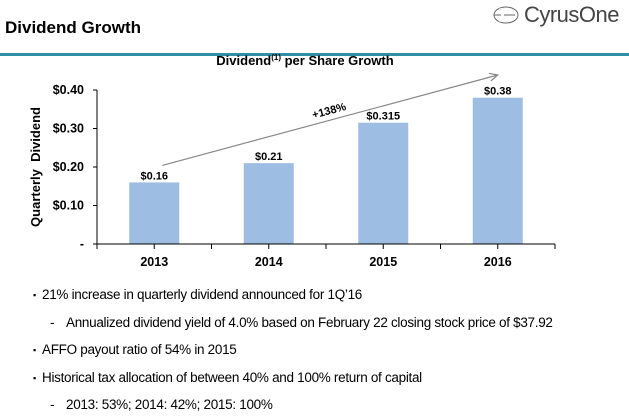 The image size is (629, 418). Describe the element at coordinates (139, 349) in the screenshot. I see `bullet-text: AFFO payout ratio of 54% in 2015` at that location.